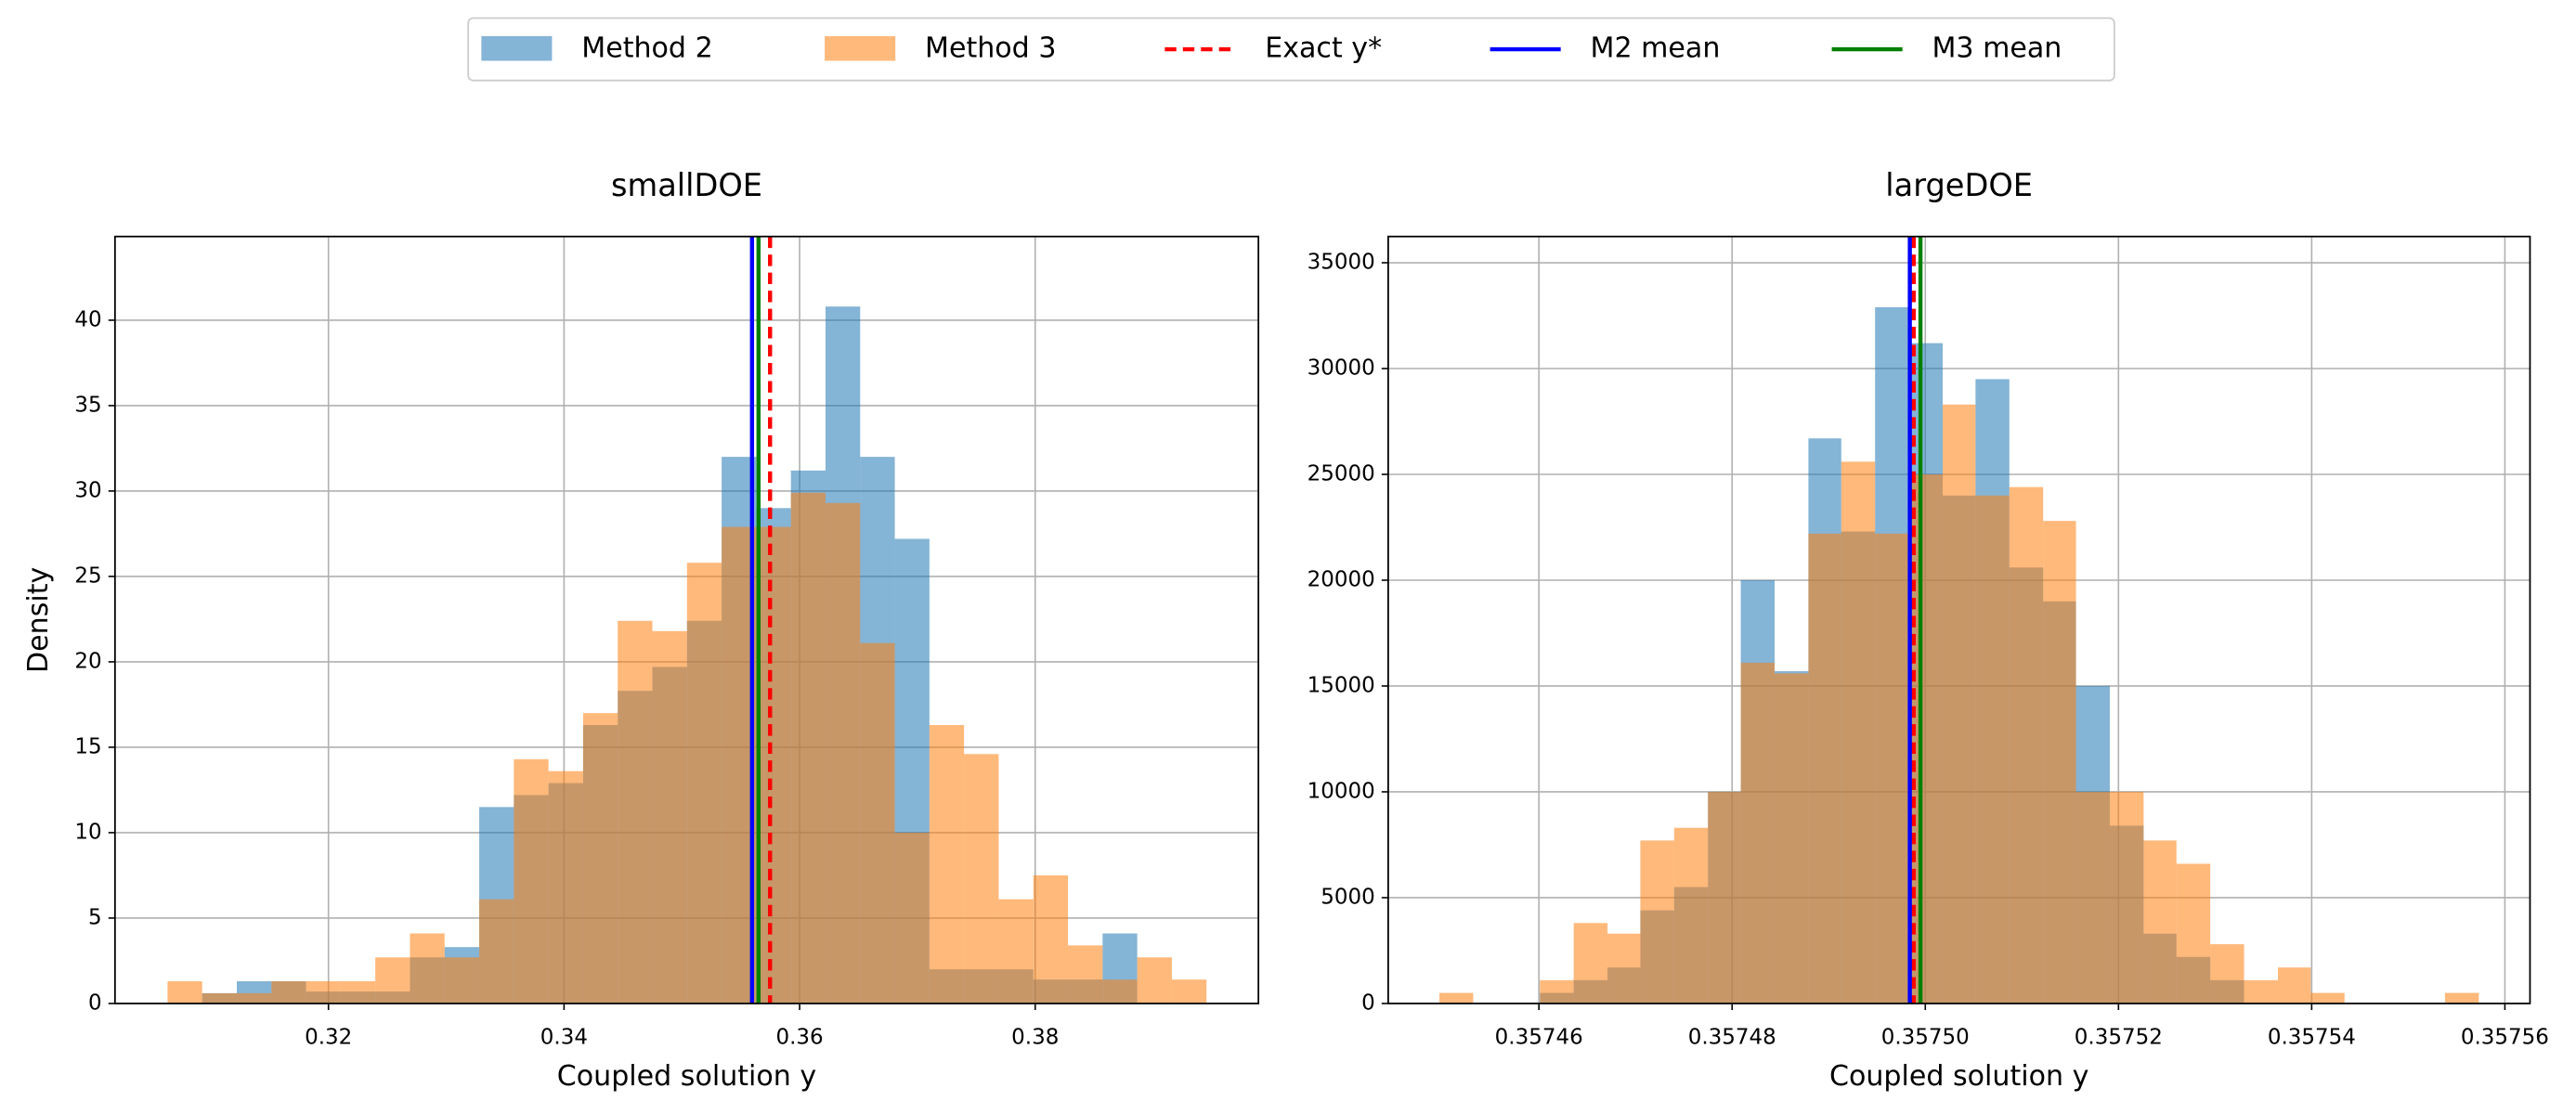 Image resolution: width=2576 pixels, height=1114 pixels. What do you see at coordinates (564, 1038) in the screenshot?
I see `x-tick-label: 0.34` at bounding box center [564, 1038].